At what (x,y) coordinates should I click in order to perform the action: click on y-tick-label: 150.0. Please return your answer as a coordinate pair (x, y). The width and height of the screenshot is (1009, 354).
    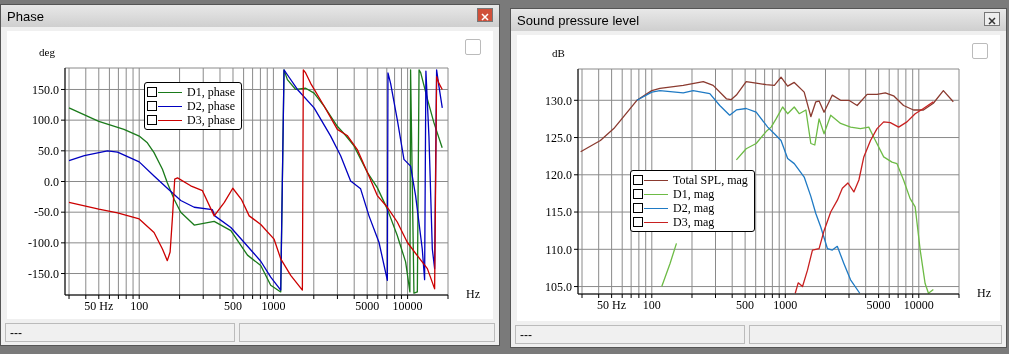
    Looking at the image, I should click on (45, 89).